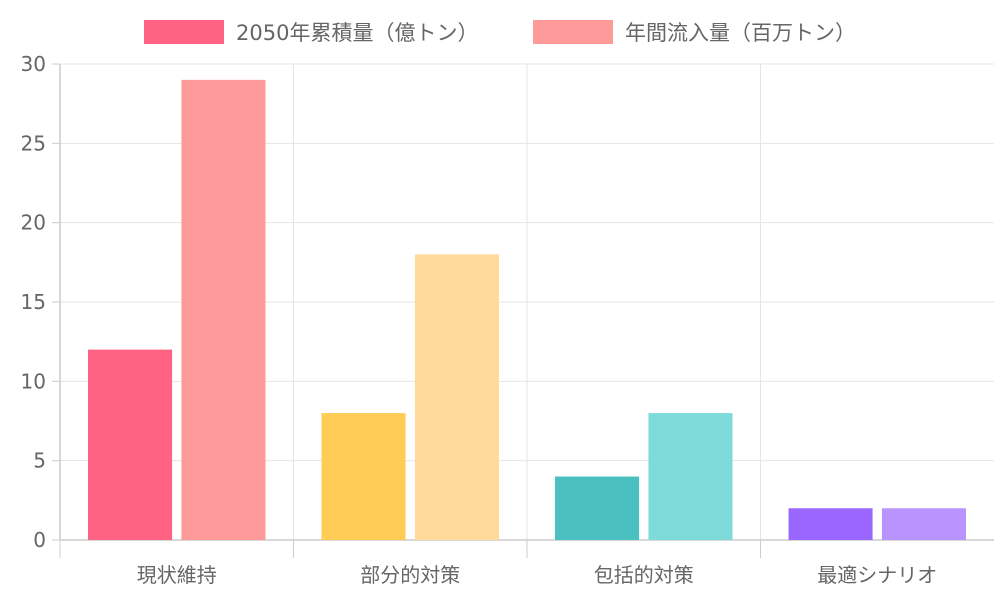 Image resolution: width=1000 pixels, height=600 pixels. Describe the element at coordinates (33, 143) in the screenshot. I see `y-tick-label: 25` at that location.